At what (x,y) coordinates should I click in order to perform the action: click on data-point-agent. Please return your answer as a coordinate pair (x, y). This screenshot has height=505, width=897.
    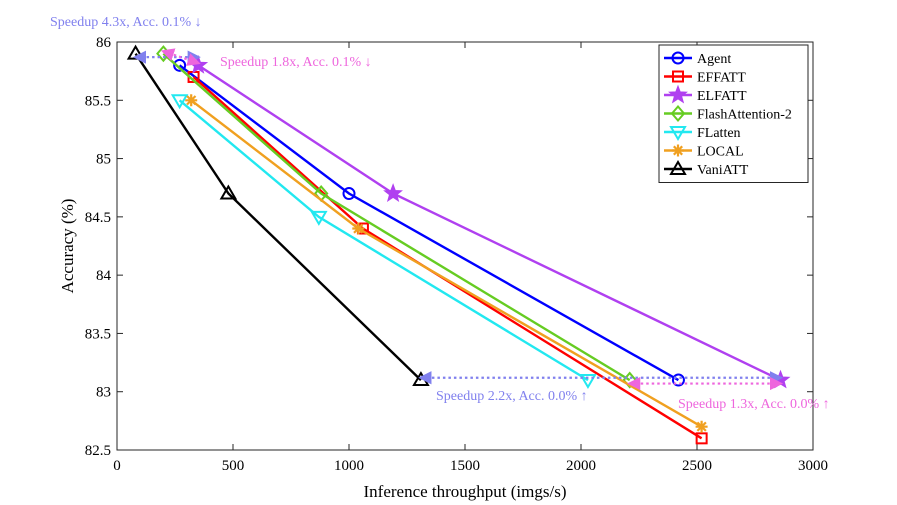
    Looking at the image, I should click on (349, 194).